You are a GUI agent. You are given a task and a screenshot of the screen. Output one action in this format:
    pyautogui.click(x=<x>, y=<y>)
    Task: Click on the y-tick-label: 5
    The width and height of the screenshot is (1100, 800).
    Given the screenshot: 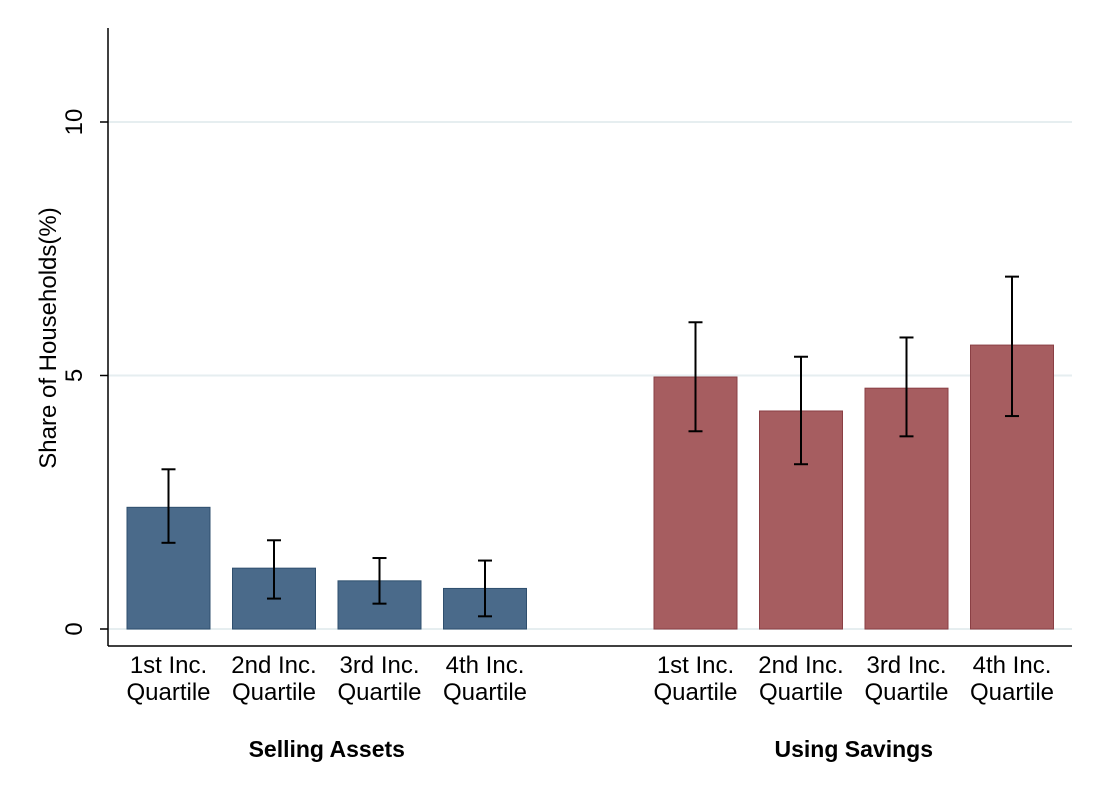 What is the action you would take?
    pyautogui.click(x=74, y=375)
    